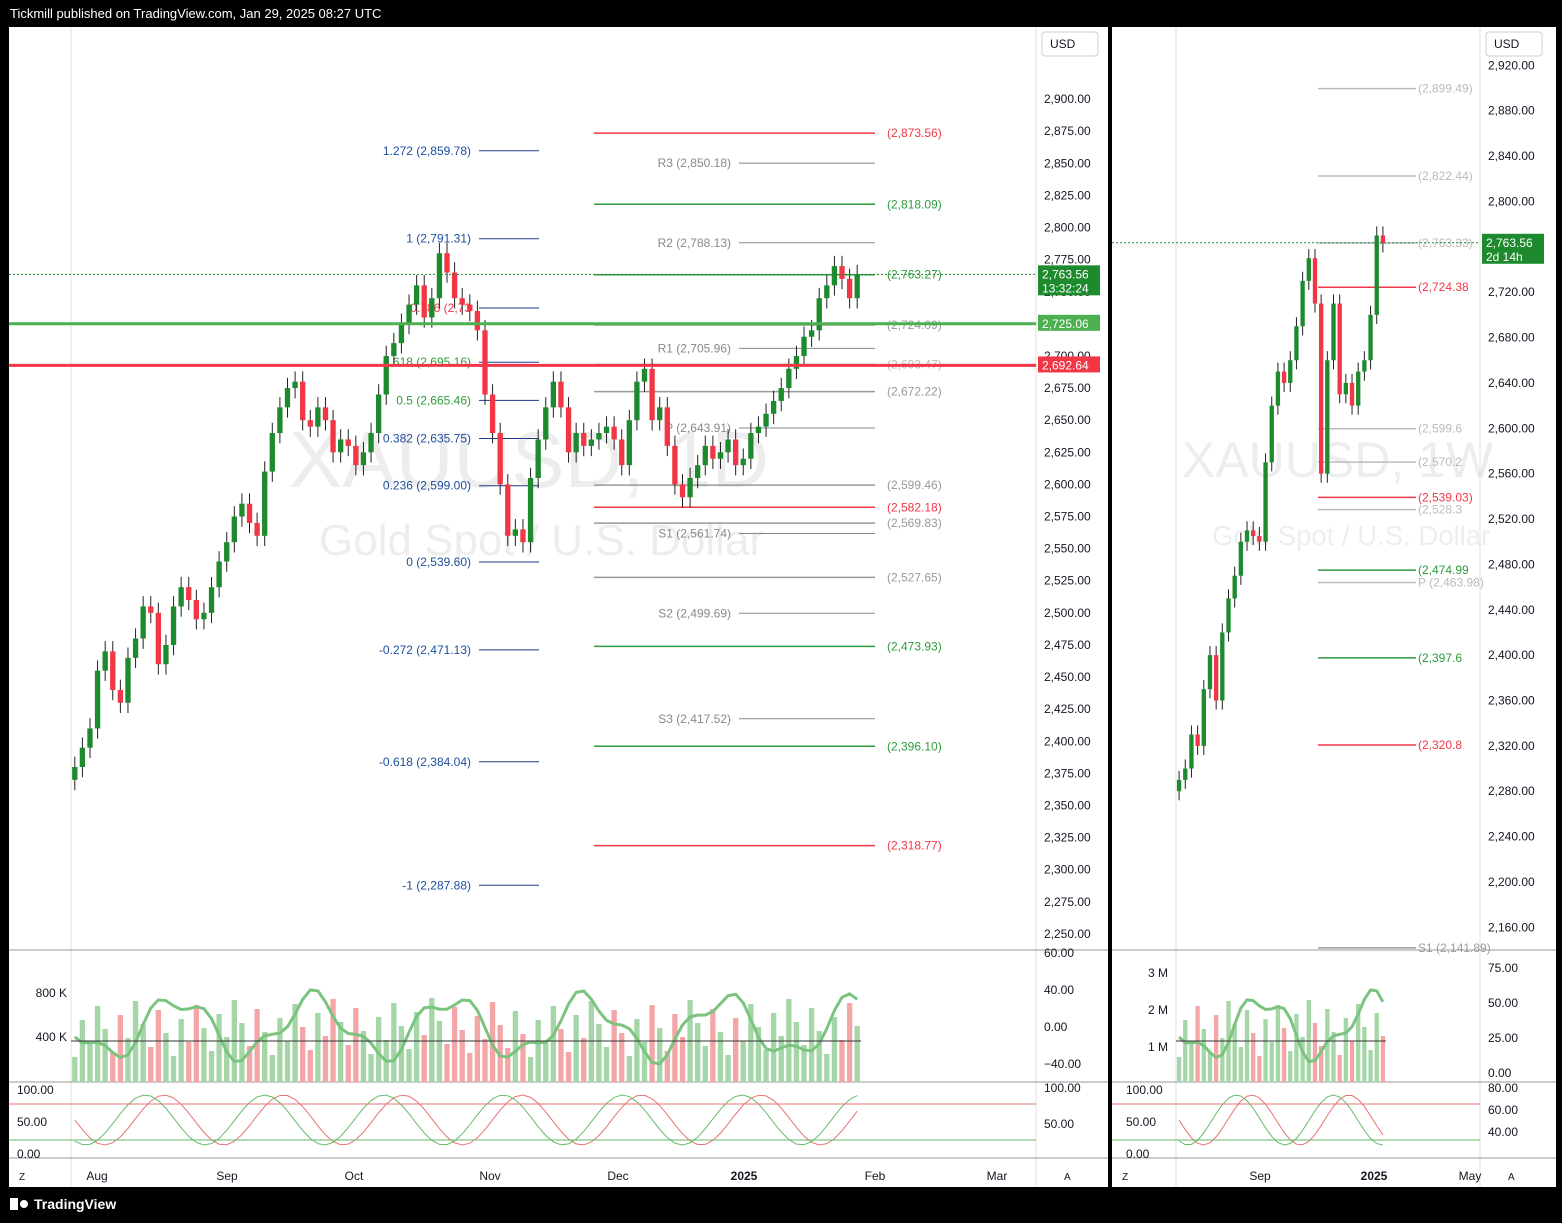 The image size is (1562, 1223). I want to click on stoch-right-tick: 50.00, so click(1059, 1124).